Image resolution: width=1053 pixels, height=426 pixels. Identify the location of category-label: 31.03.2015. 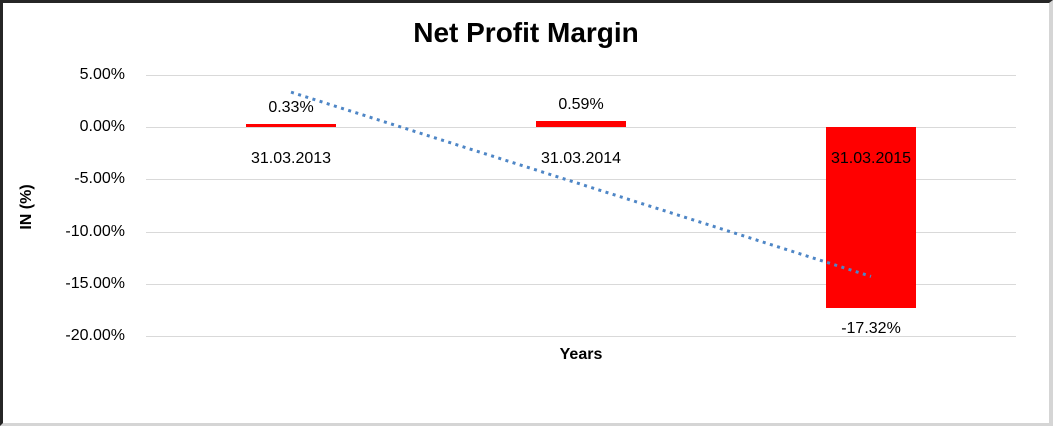
(871, 158).